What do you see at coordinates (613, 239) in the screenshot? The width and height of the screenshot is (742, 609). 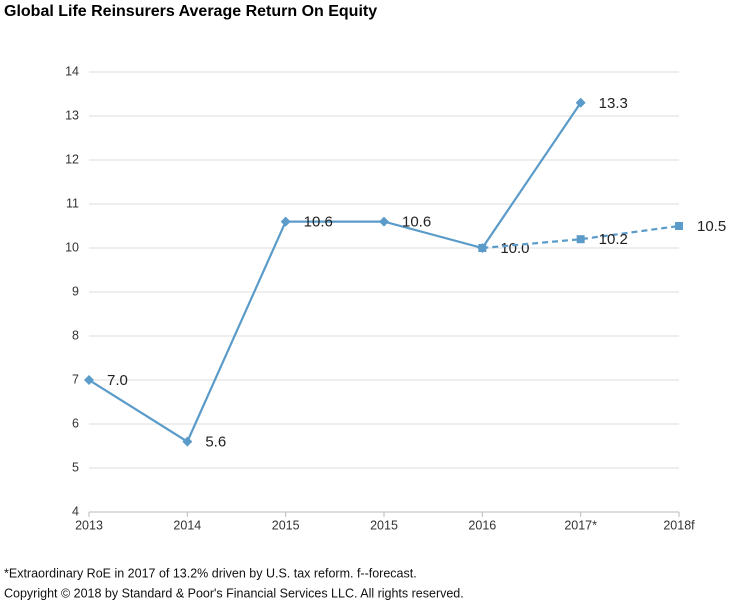 I see `value-label: 10.2` at bounding box center [613, 239].